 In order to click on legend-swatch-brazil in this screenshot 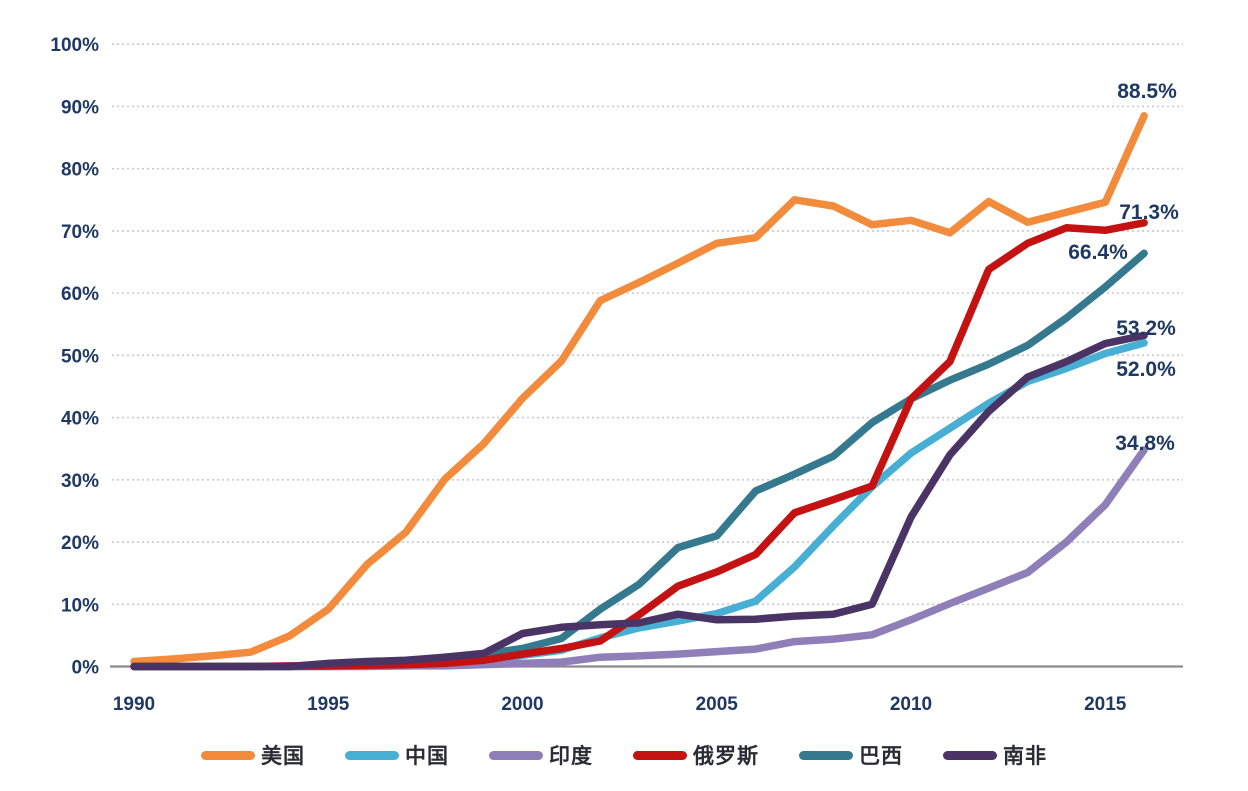, I will do `click(826, 755)`.